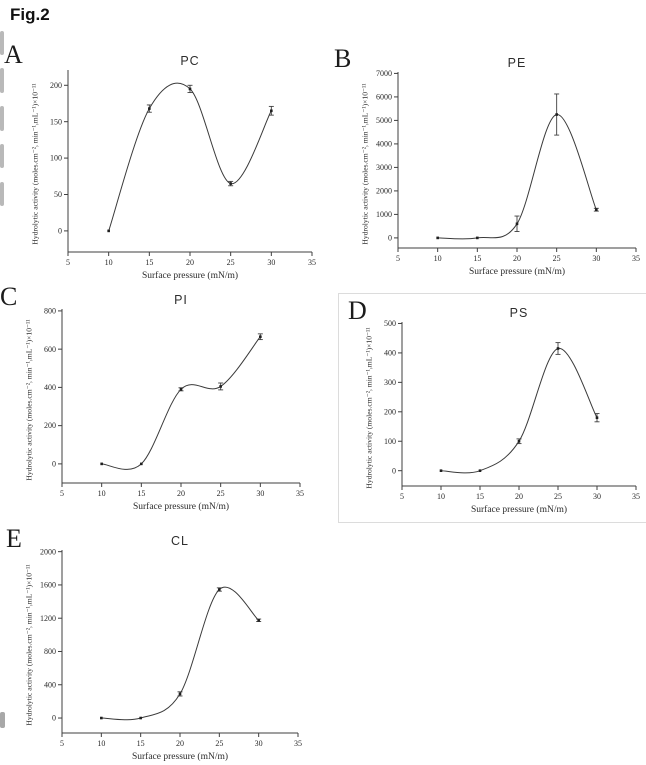 Image resolution: width=646 pixels, height=765 pixels. I want to click on svg-text: 4000, so click(384, 144).